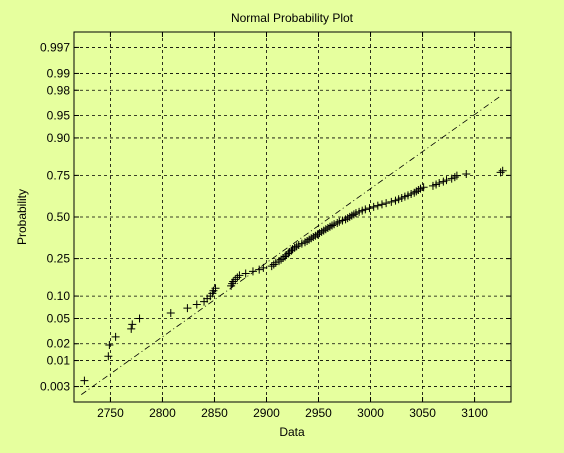 The width and height of the screenshot is (564, 453). Describe the element at coordinates (292, 18) in the screenshot. I see `chart-title: Normal Probability Plot` at that location.